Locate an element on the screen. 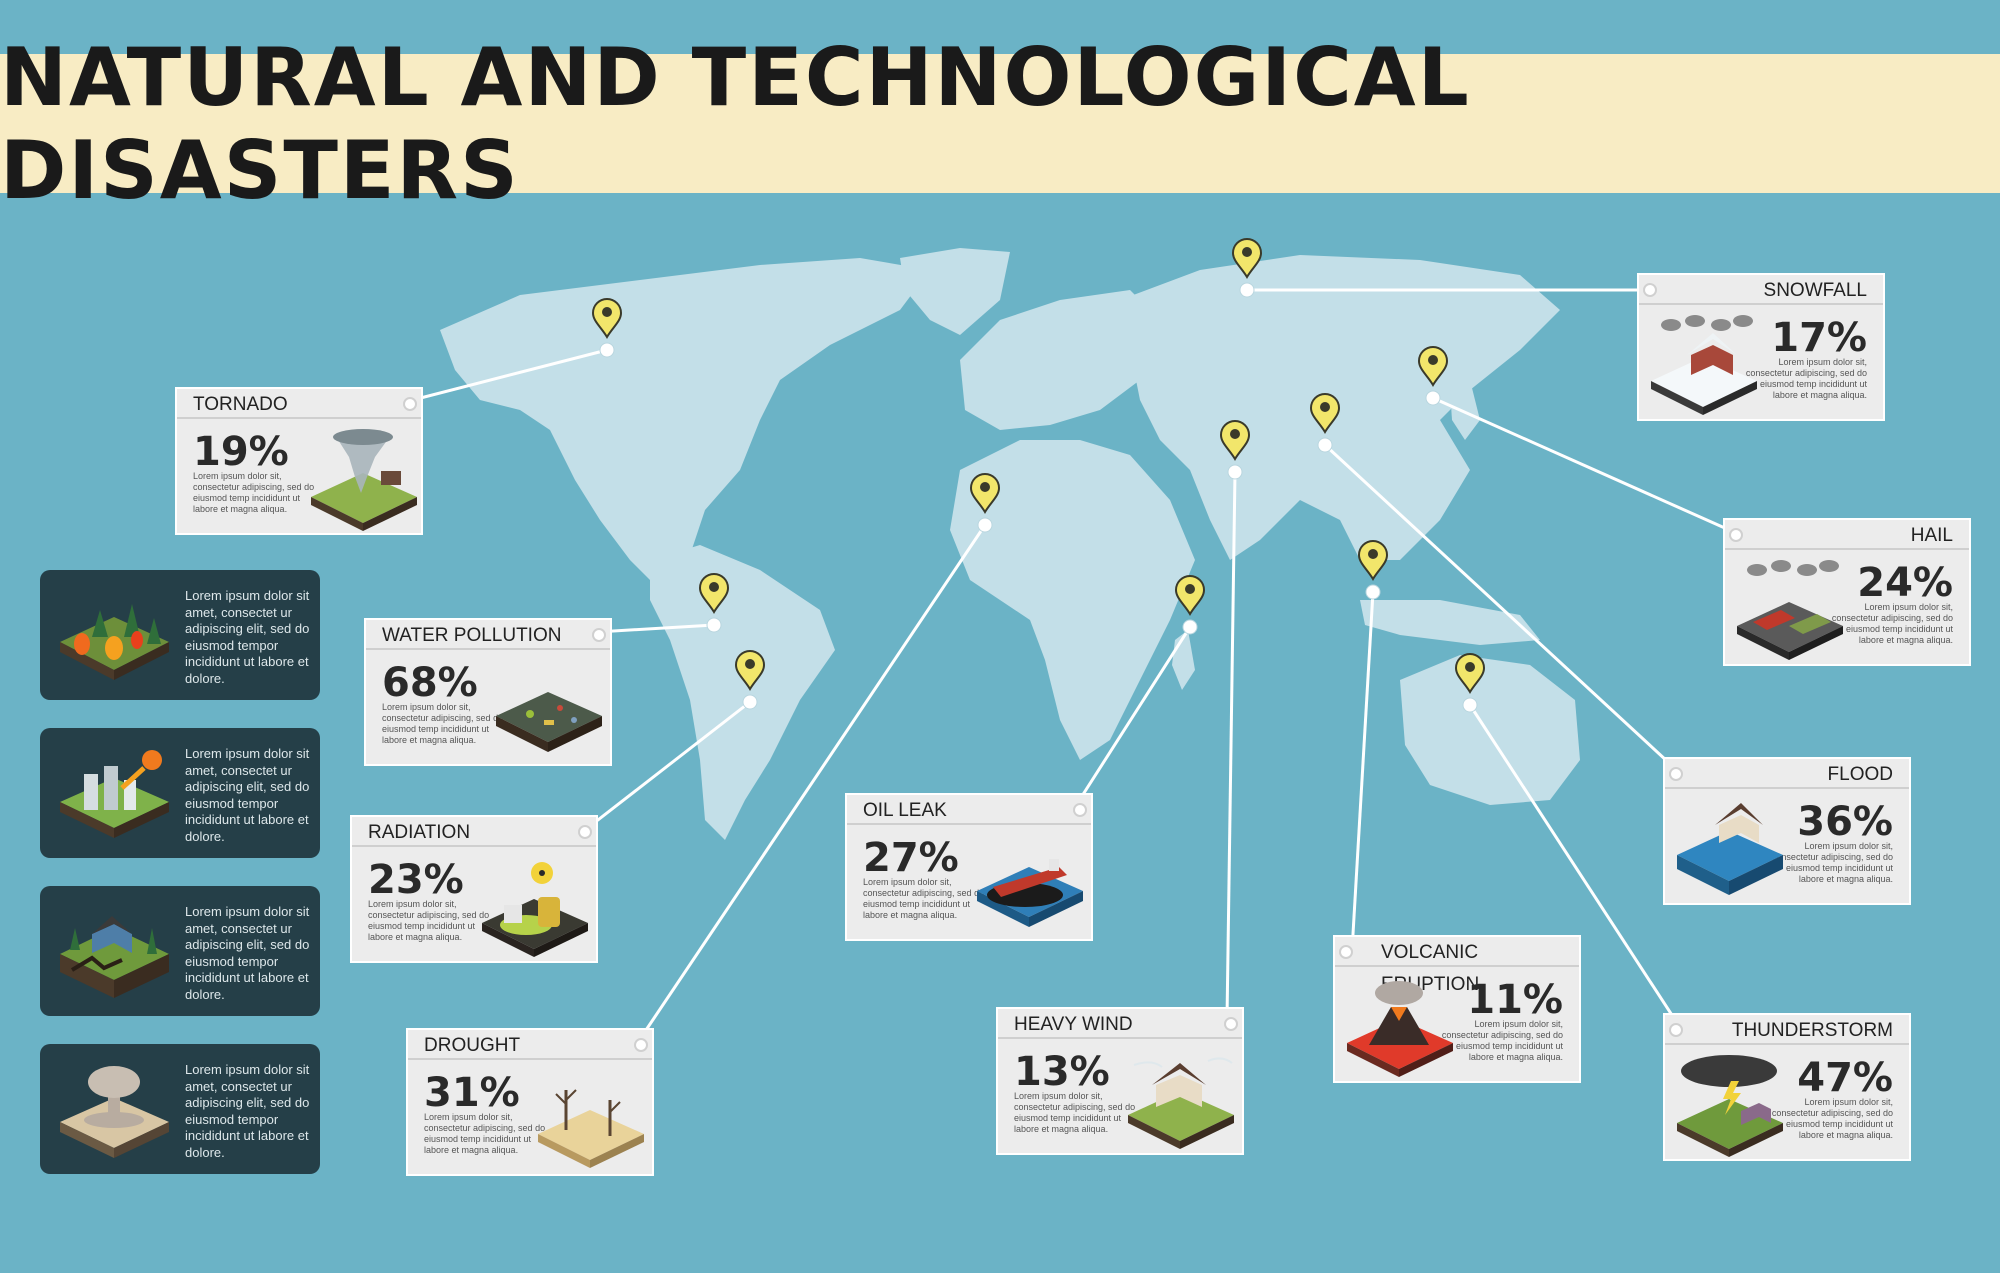 The height and width of the screenshot is (1273, 2000). card-percentage: 27% is located at coordinates (911, 858).